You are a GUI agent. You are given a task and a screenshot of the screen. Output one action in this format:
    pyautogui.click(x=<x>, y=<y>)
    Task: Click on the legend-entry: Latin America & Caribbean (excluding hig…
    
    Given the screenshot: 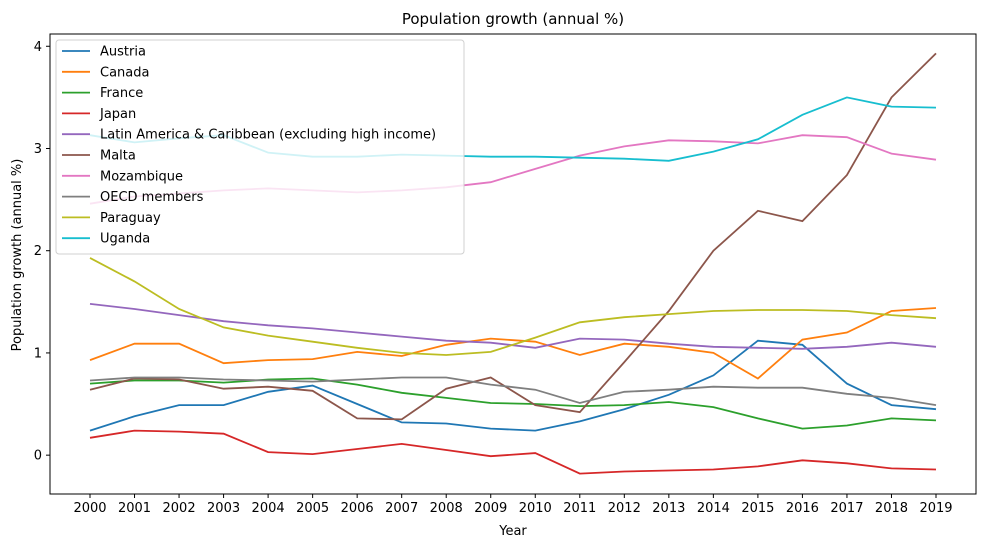 What is the action you would take?
    pyautogui.click(x=268, y=135)
    